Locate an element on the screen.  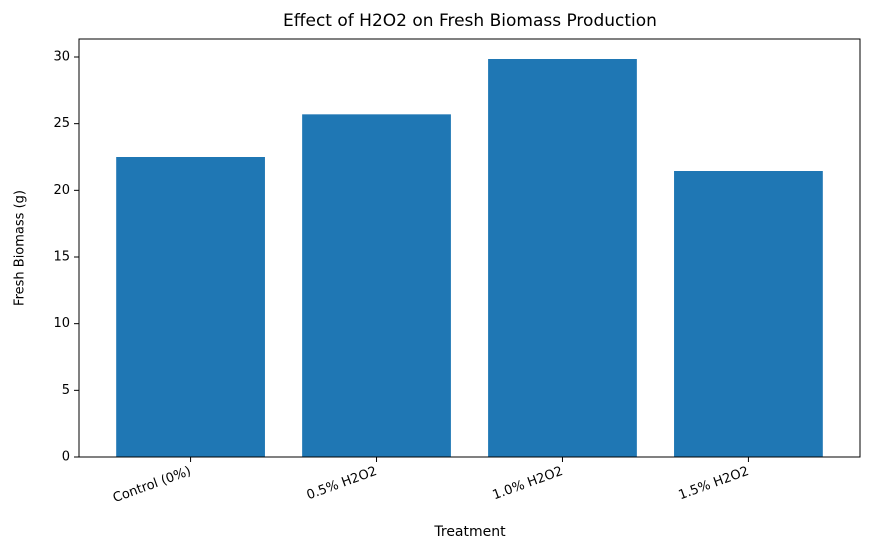
y-tick-label: 5 is located at coordinates (66, 390).